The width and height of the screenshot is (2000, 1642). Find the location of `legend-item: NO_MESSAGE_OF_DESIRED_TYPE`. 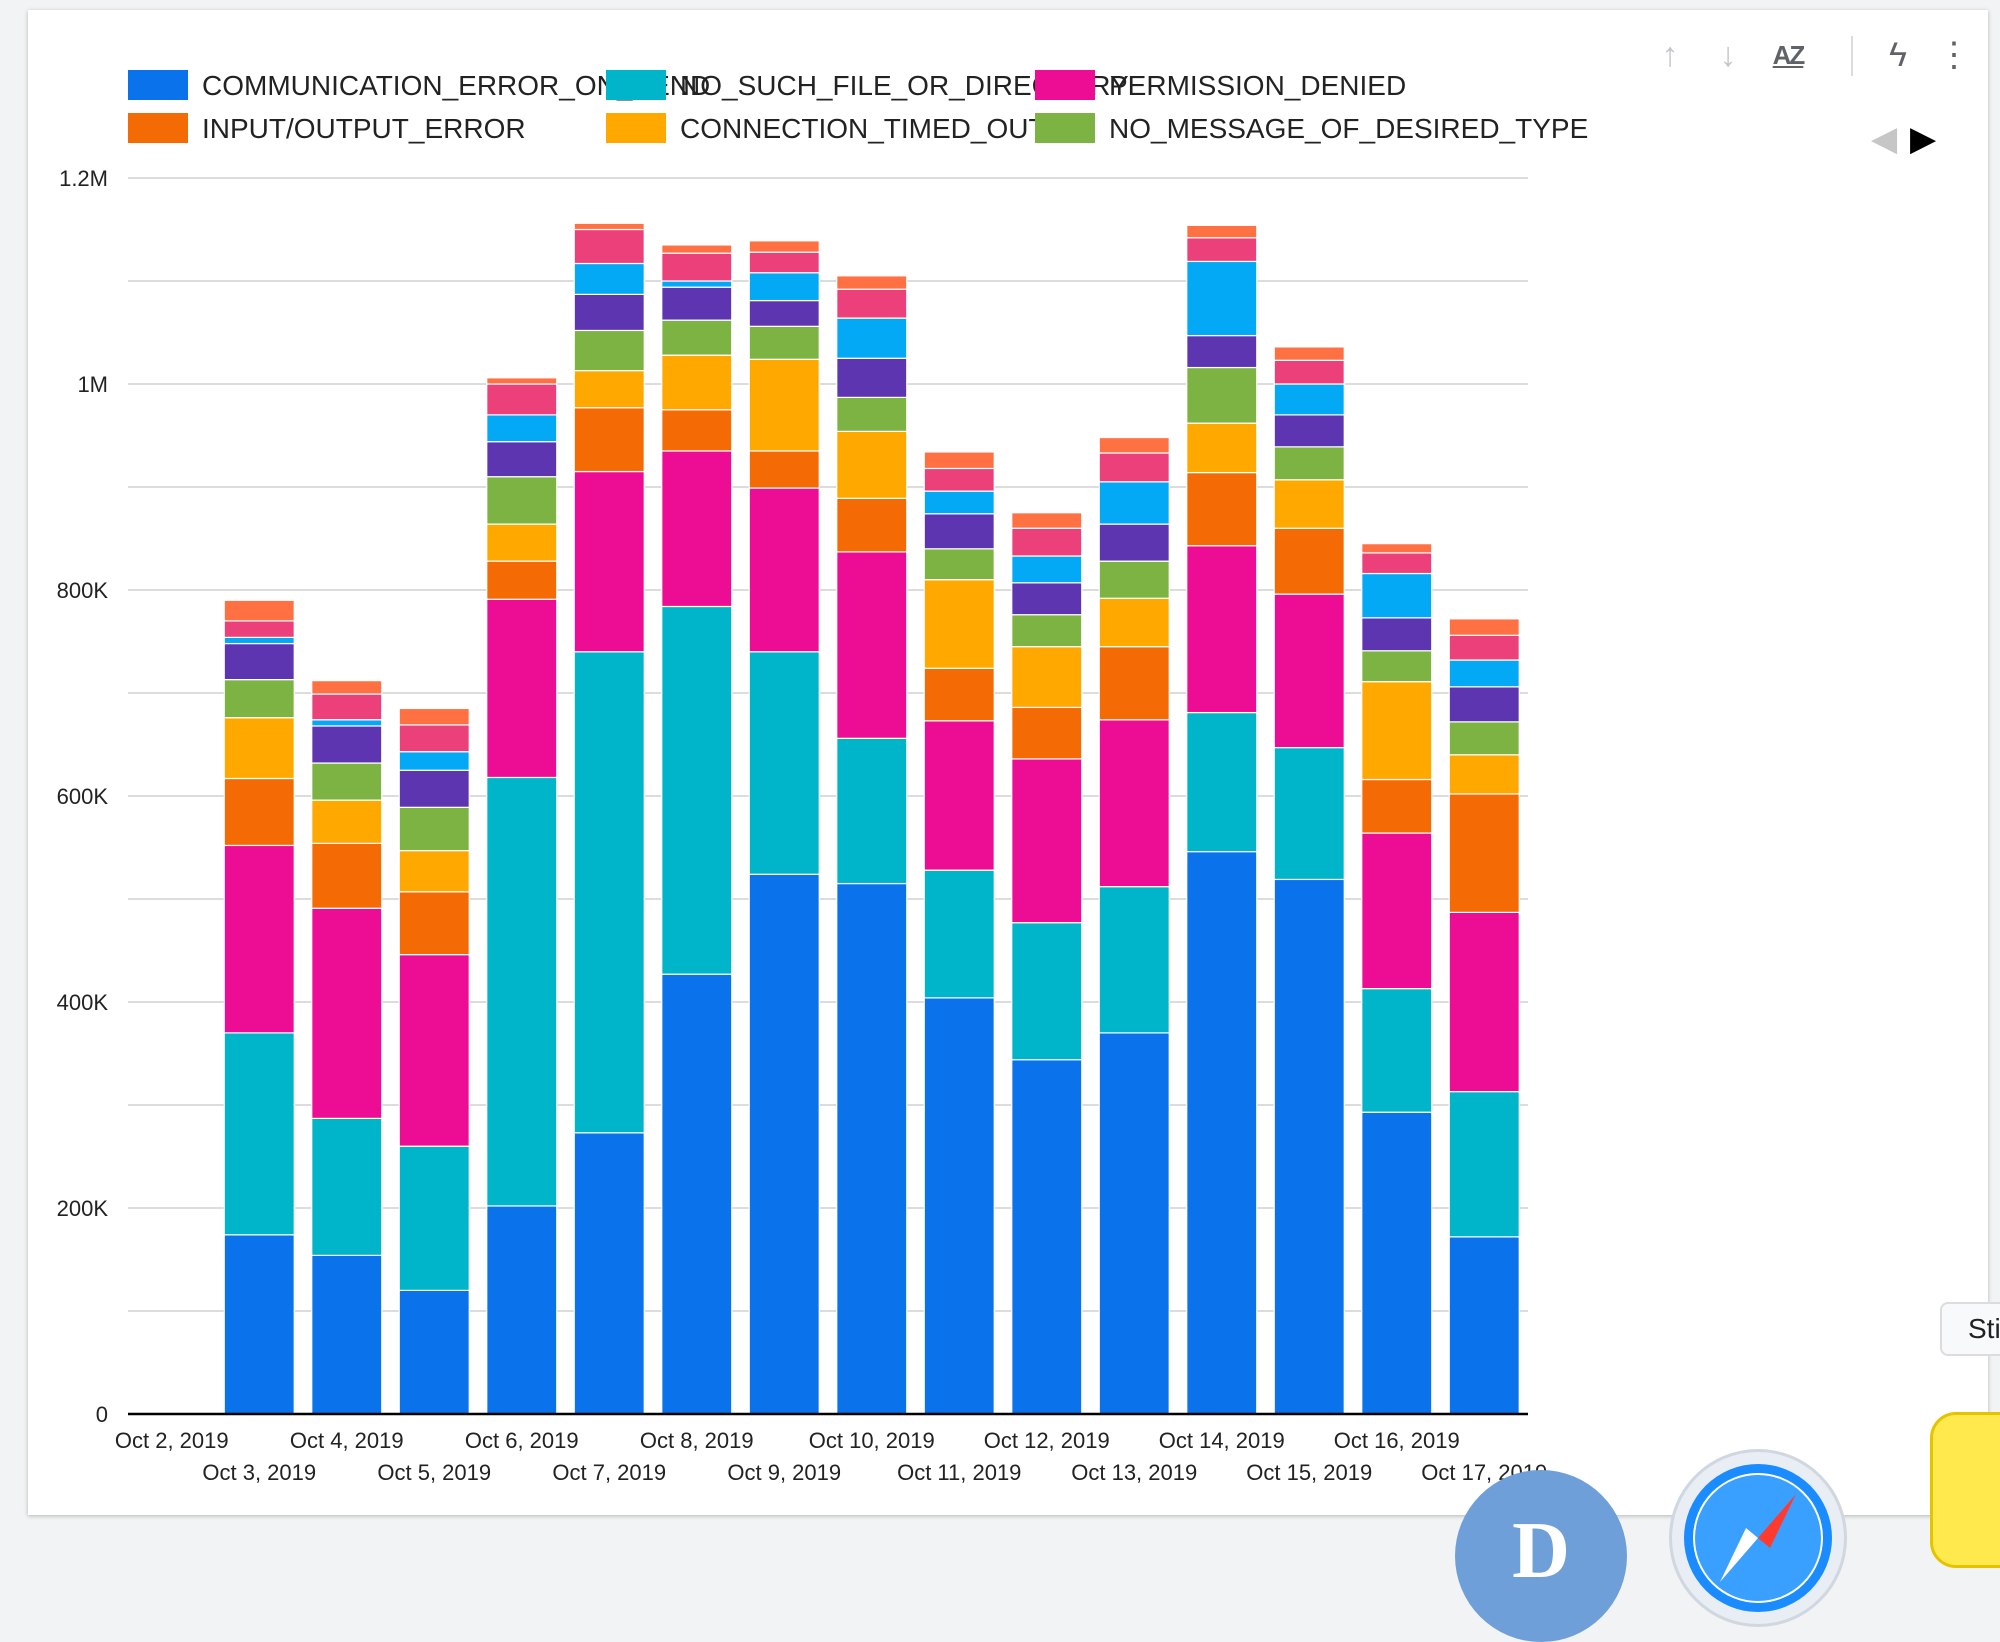

legend-item: NO_MESSAGE_OF_DESIRED_TYPE is located at coordinates (1311, 128).